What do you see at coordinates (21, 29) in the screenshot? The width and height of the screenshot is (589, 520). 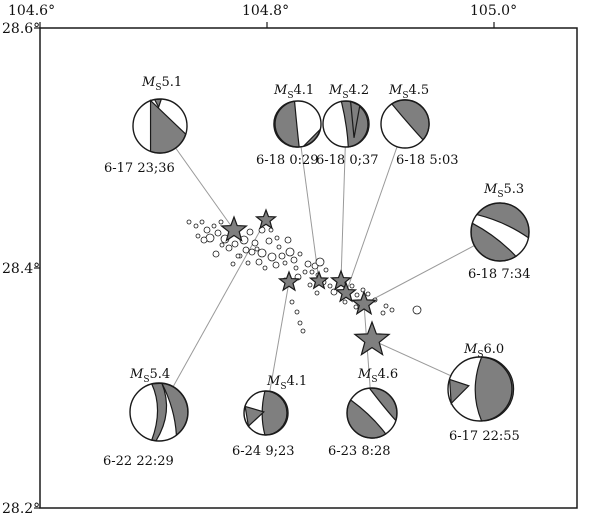 I see `lat-label-28-6: 28.6°` at bounding box center [21, 29].